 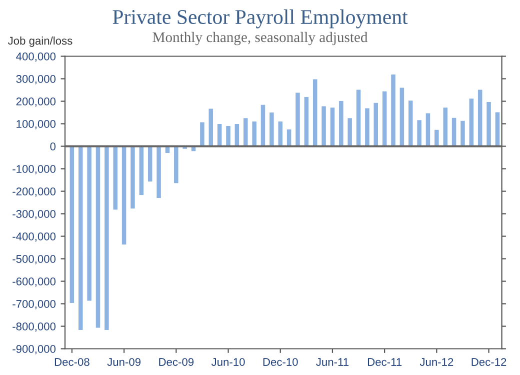 I want to click on y-axis-title: Job gain/loss, so click(x=40, y=41).